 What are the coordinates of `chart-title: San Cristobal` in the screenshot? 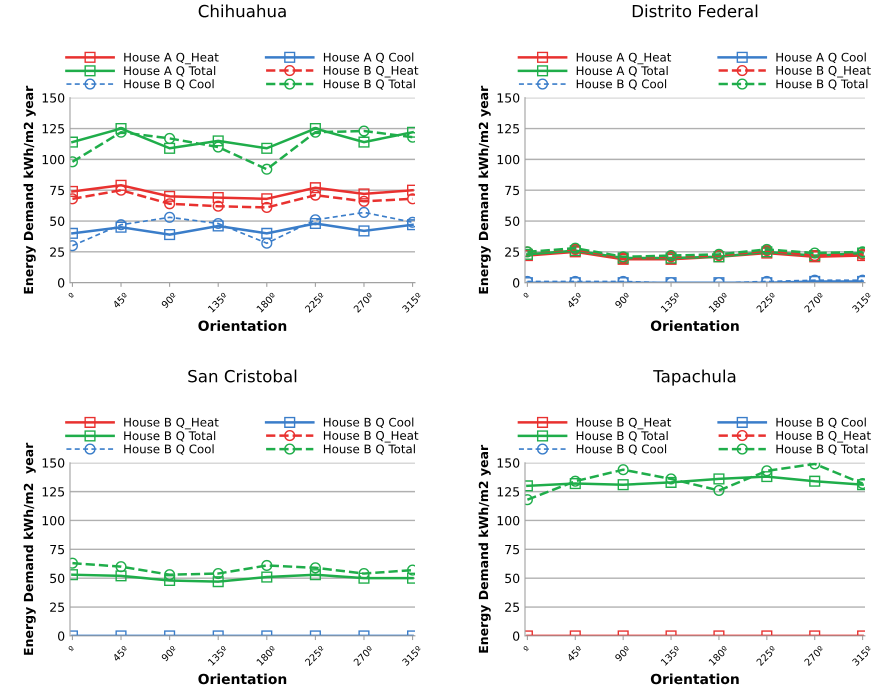 It's located at (242, 376).